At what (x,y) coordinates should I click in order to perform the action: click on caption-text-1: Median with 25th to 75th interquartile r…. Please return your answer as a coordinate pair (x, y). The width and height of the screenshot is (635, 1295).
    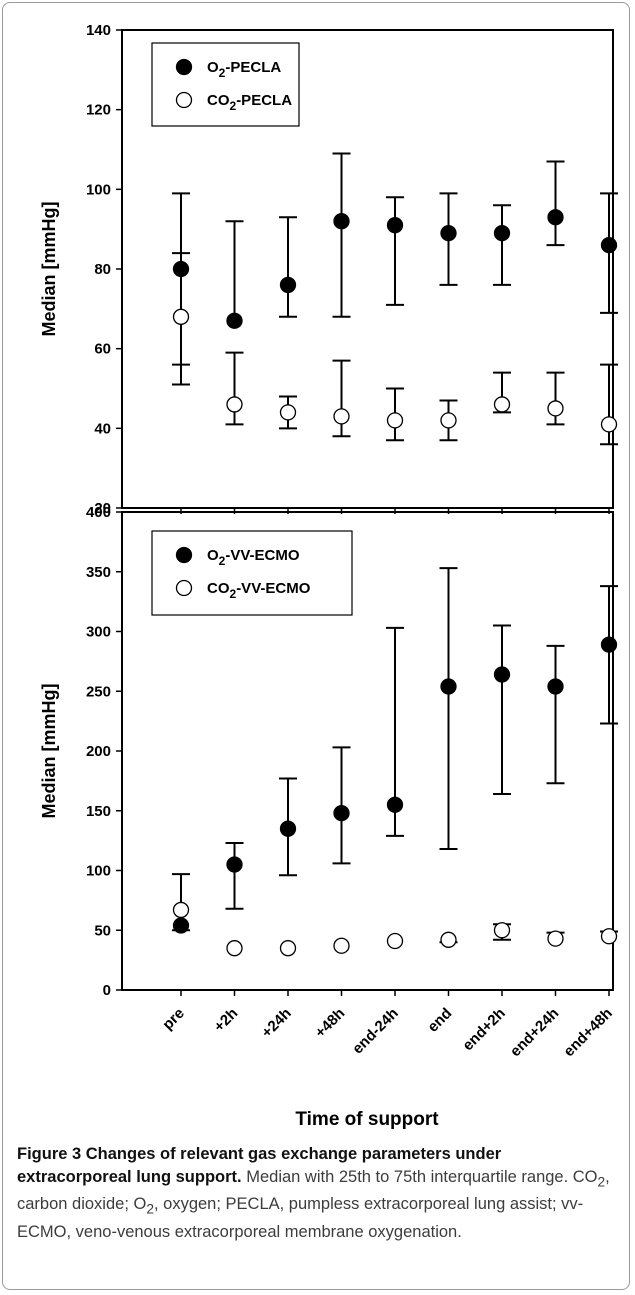
    Looking at the image, I should click on (419, 1177).